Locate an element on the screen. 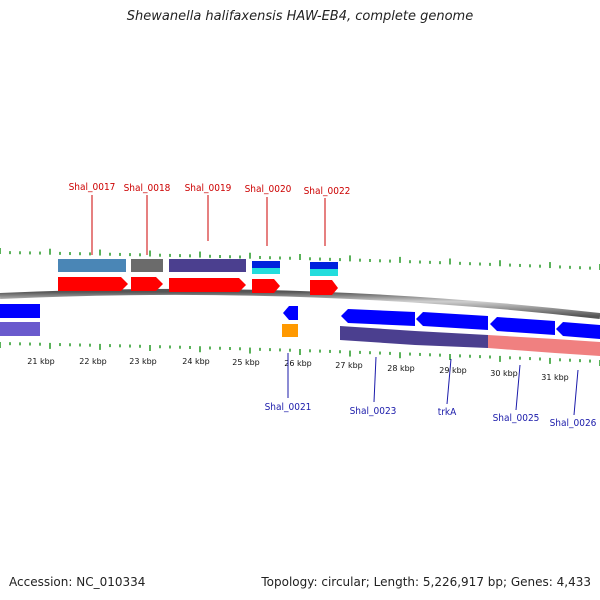  gene-label-shal-0021: Shal_0021 is located at coordinates (288, 407).